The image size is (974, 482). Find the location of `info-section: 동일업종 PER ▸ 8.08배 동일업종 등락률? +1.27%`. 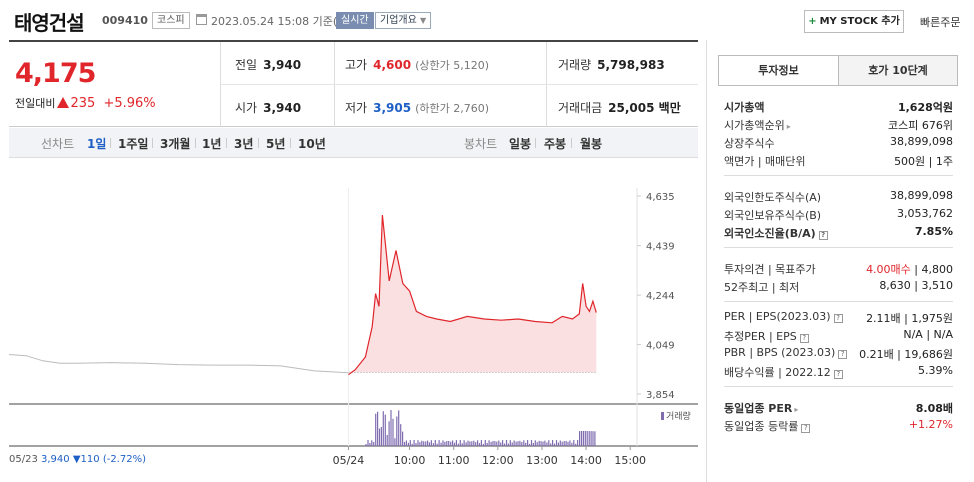

info-section: 동일업종 PER ▸ 8.08배 동일업종 등락률? +1.27% is located at coordinates (838, 419).